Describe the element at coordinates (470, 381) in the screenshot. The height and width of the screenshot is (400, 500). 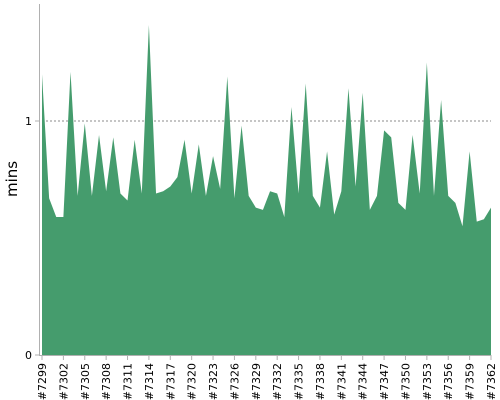
I see `x-tick-label: #7359` at that location.